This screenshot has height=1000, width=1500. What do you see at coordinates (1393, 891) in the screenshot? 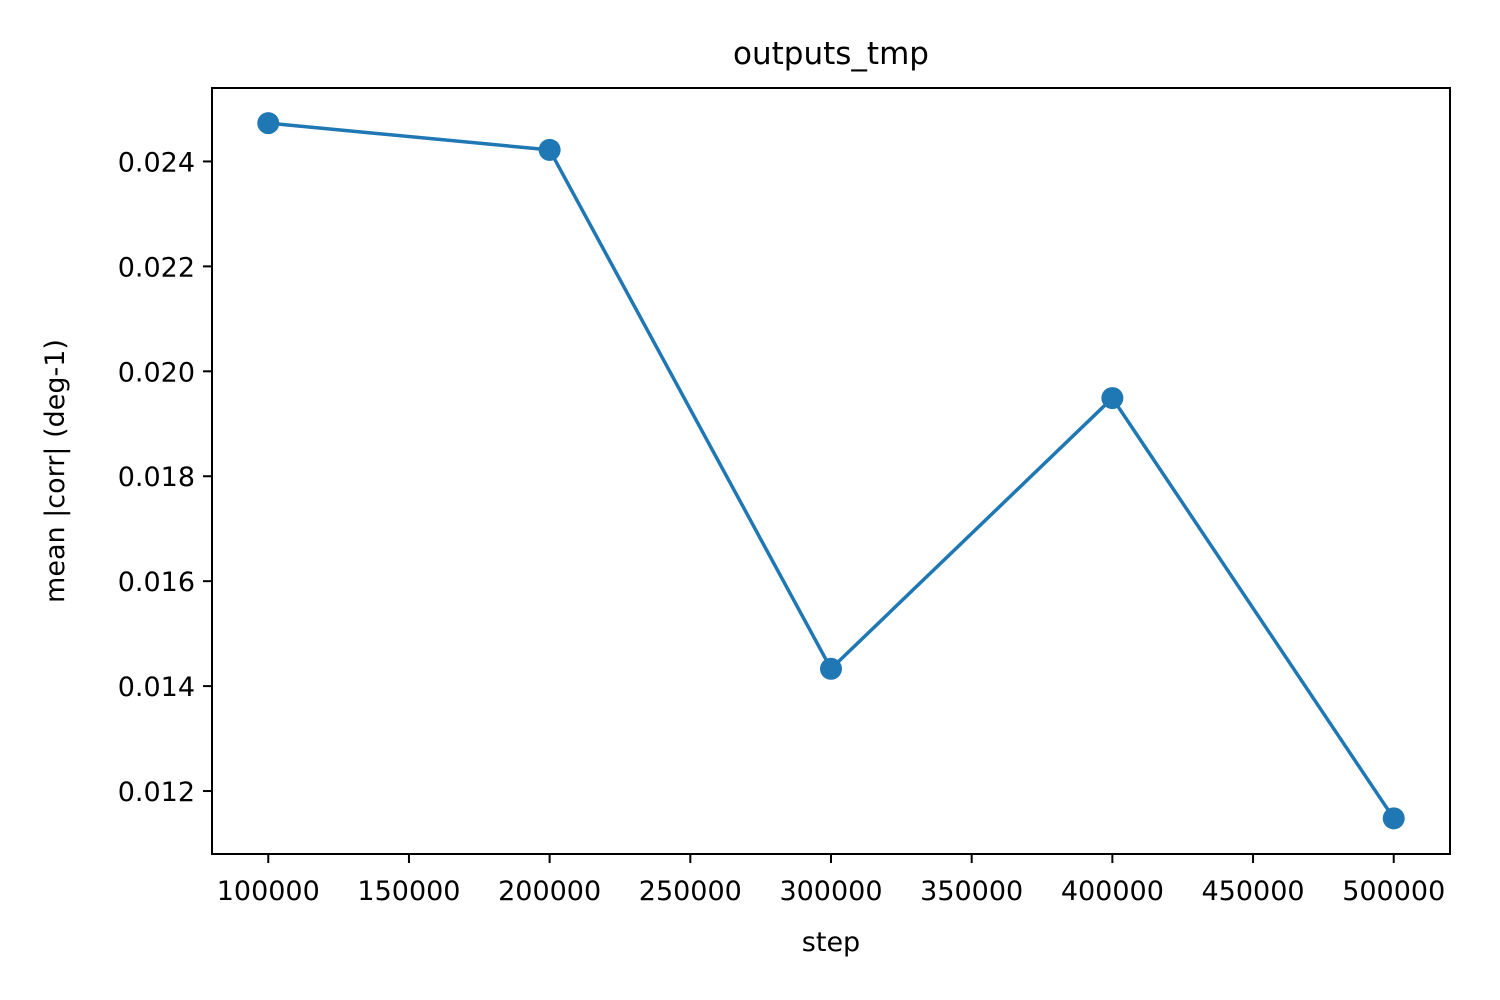
I see `x-tick-label: 500000` at bounding box center [1393, 891].